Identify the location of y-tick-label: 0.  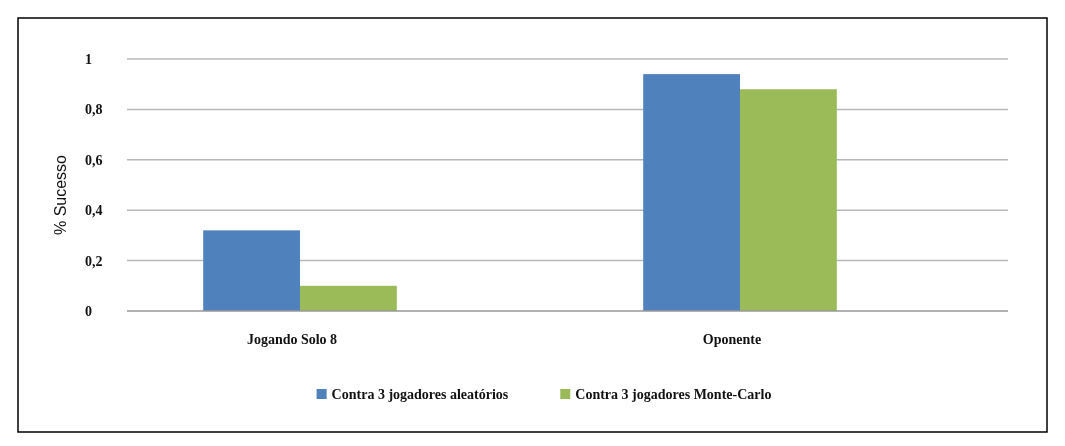
(88, 311).